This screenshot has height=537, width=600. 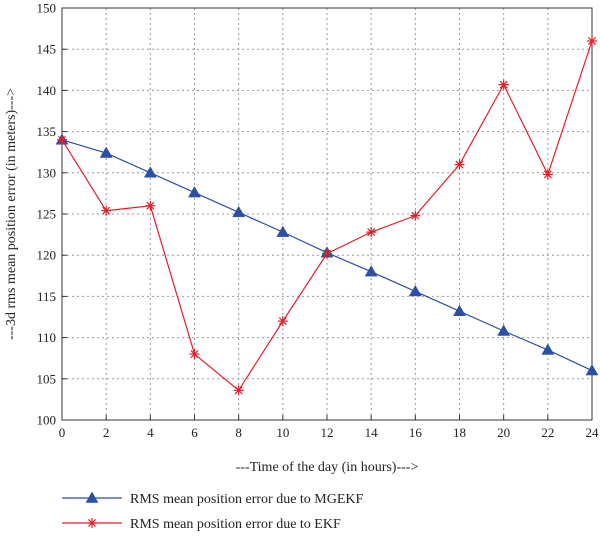 I want to click on x-tick-label: 2, so click(x=106, y=432).